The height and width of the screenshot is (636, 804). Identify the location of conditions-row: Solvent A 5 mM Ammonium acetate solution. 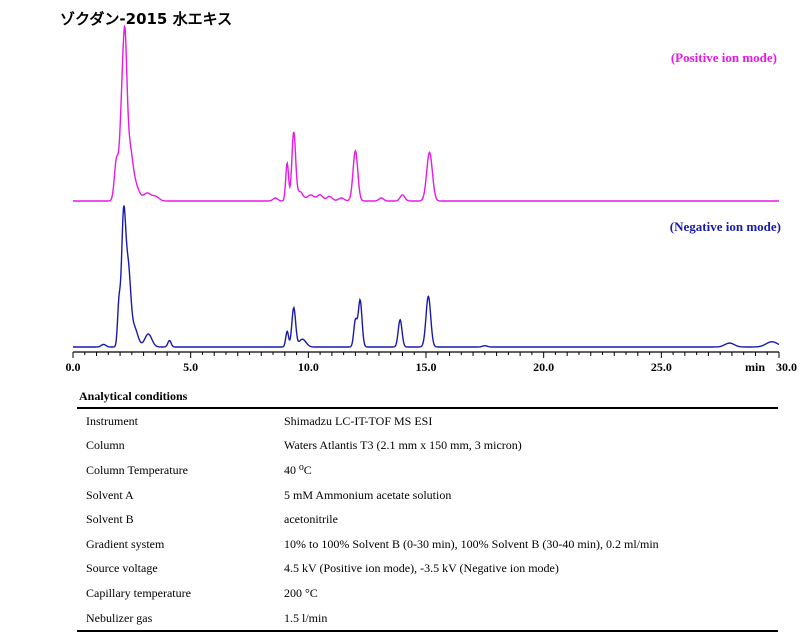
(427, 495).